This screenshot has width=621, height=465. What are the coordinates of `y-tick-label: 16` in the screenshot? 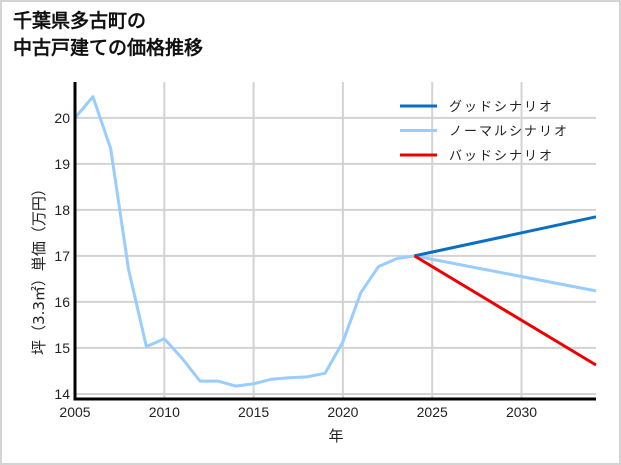 It's located at (62, 302).